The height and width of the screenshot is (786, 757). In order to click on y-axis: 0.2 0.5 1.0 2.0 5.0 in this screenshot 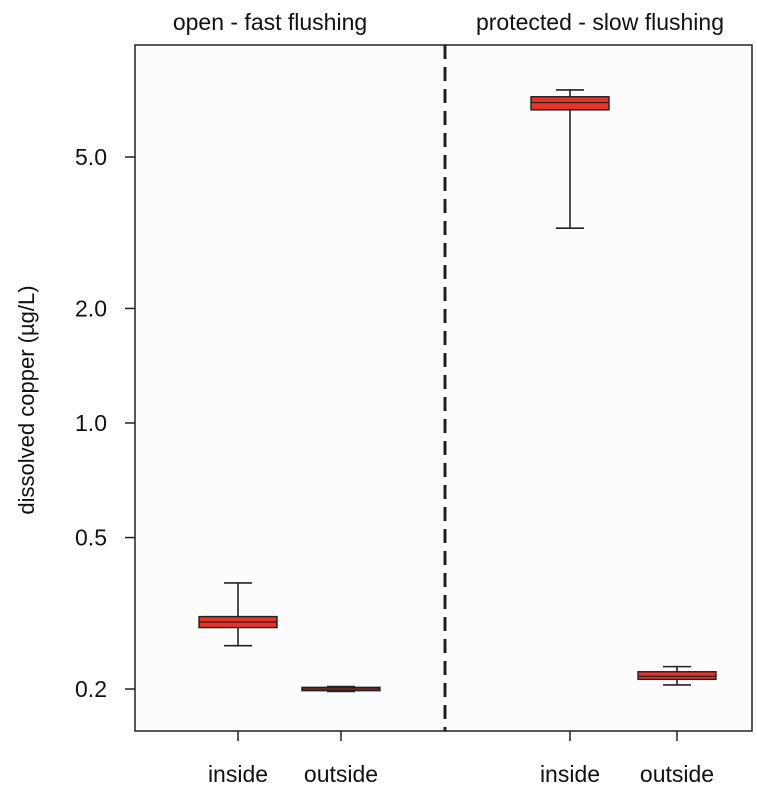, I will do `click(105, 423)`.